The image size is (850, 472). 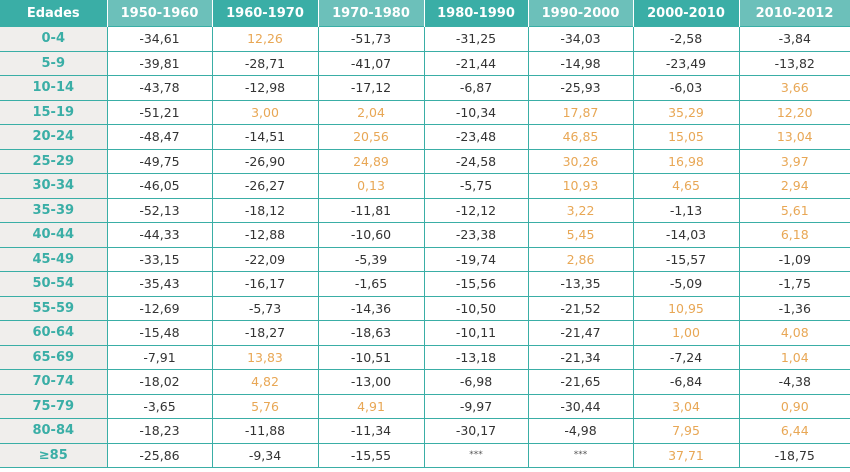 I want to click on value-cell: -12,88, so click(x=265, y=235).